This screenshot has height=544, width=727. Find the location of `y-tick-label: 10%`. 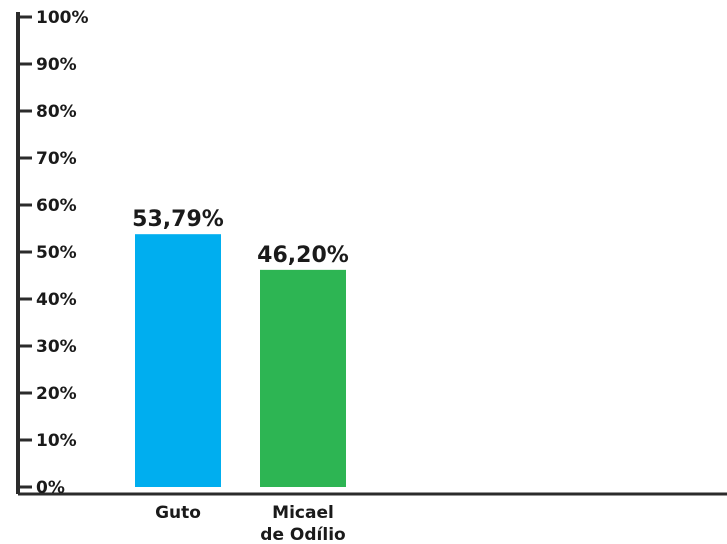

y-tick-label: 10% is located at coordinates (56, 441).